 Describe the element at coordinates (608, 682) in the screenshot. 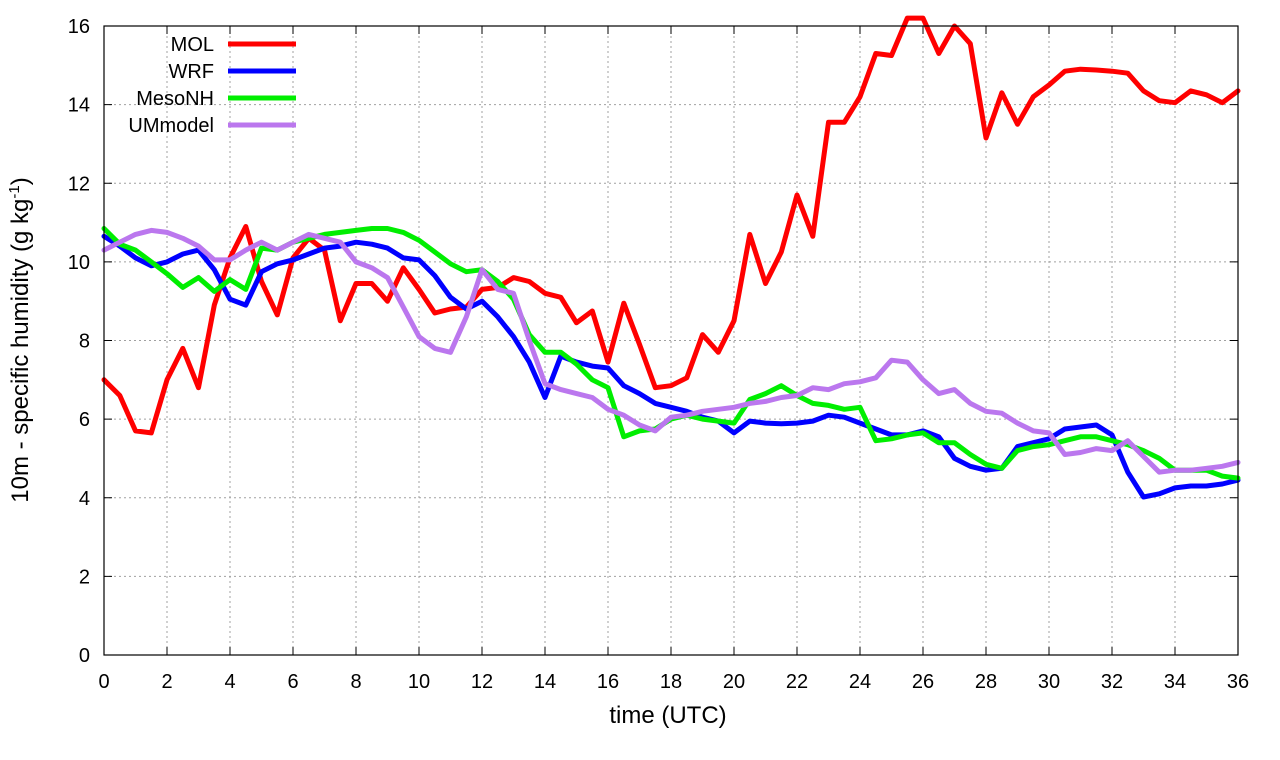

I see `x-tick-label: 16` at that location.